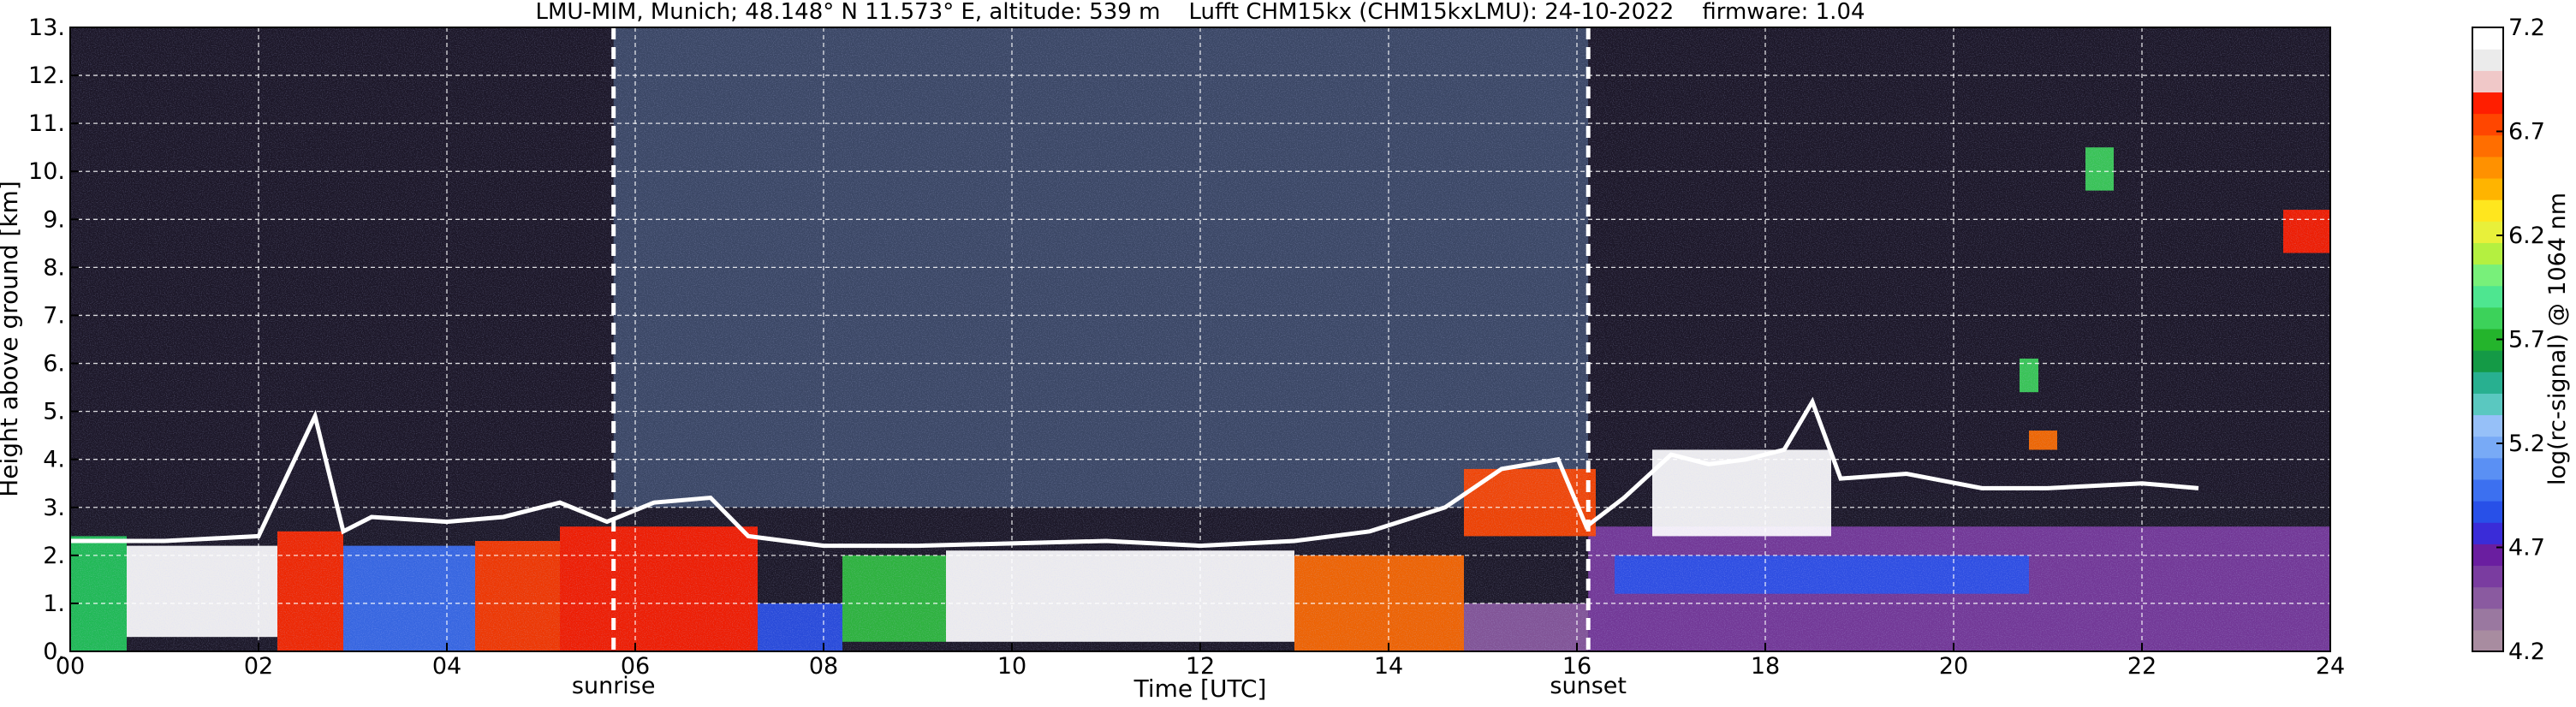 Image resolution: width=2576 pixels, height=707 pixels. Describe the element at coordinates (54, 460) in the screenshot. I see `y-tick-label: 4.` at that location.